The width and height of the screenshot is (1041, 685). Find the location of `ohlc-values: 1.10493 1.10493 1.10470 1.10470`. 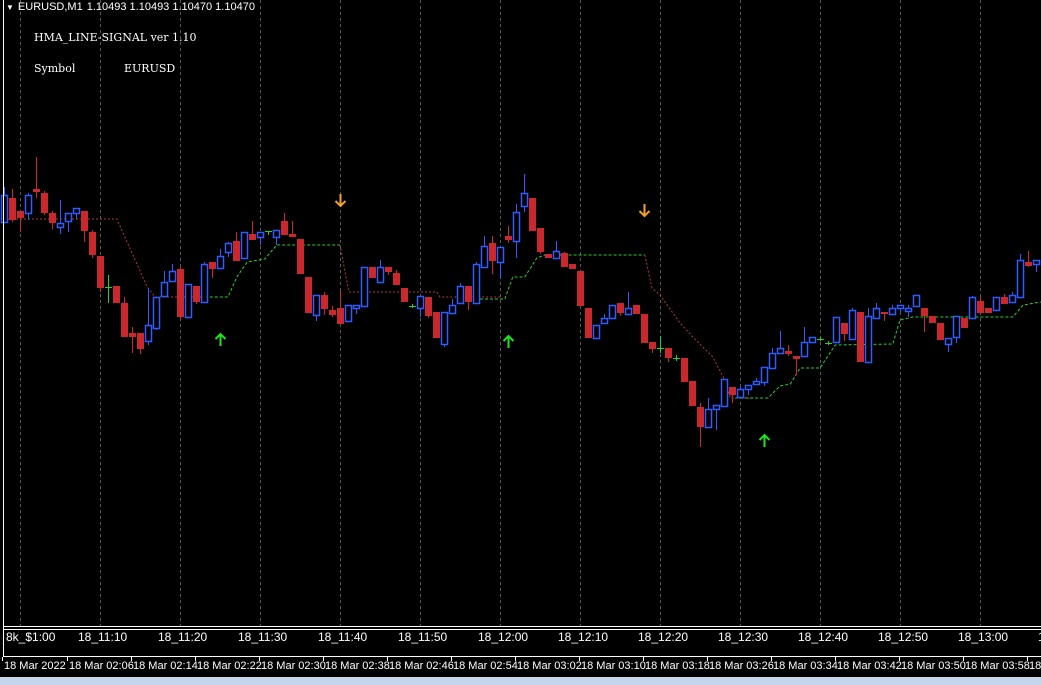

ohlc-values: 1.10493 1.10493 1.10470 1.10470 is located at coordinates (170, 7).